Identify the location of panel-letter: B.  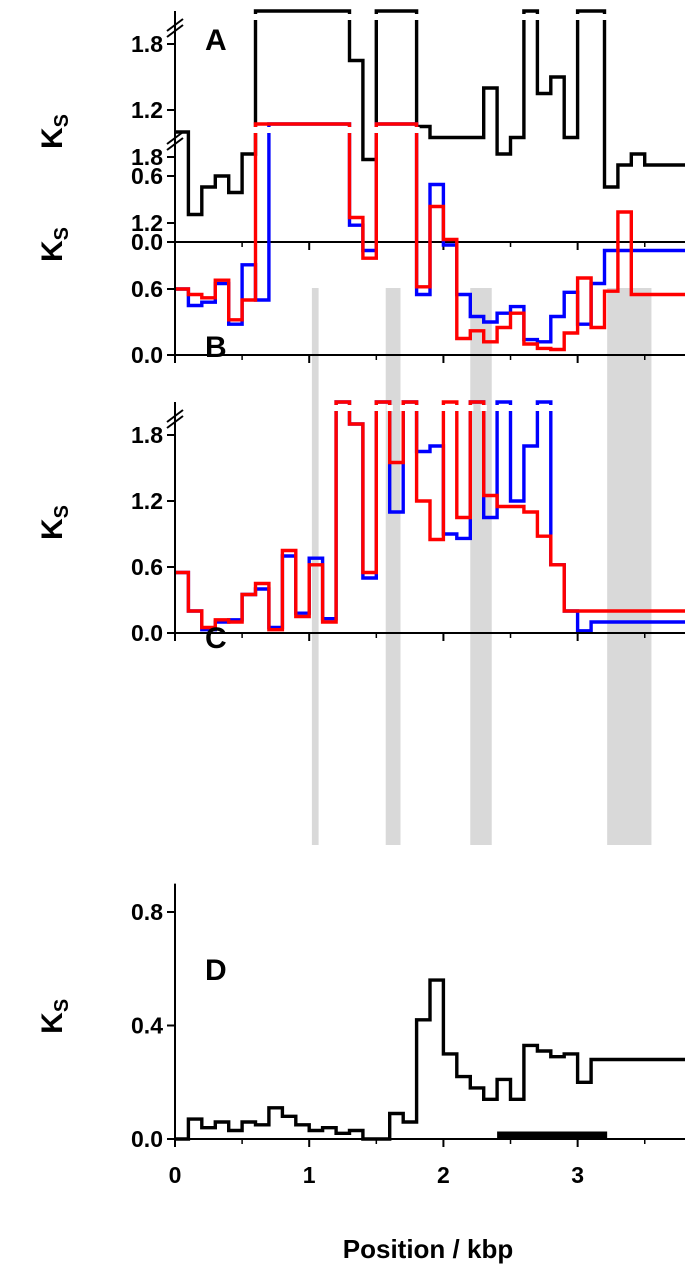
(216, 347).